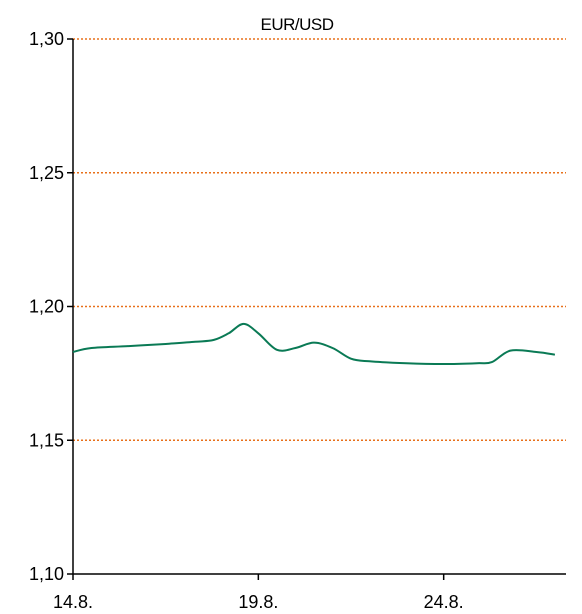 Image resolution: width=582 pixels, height=614 pixels. I want to click on series-line-eurusd, so click(314, 344).